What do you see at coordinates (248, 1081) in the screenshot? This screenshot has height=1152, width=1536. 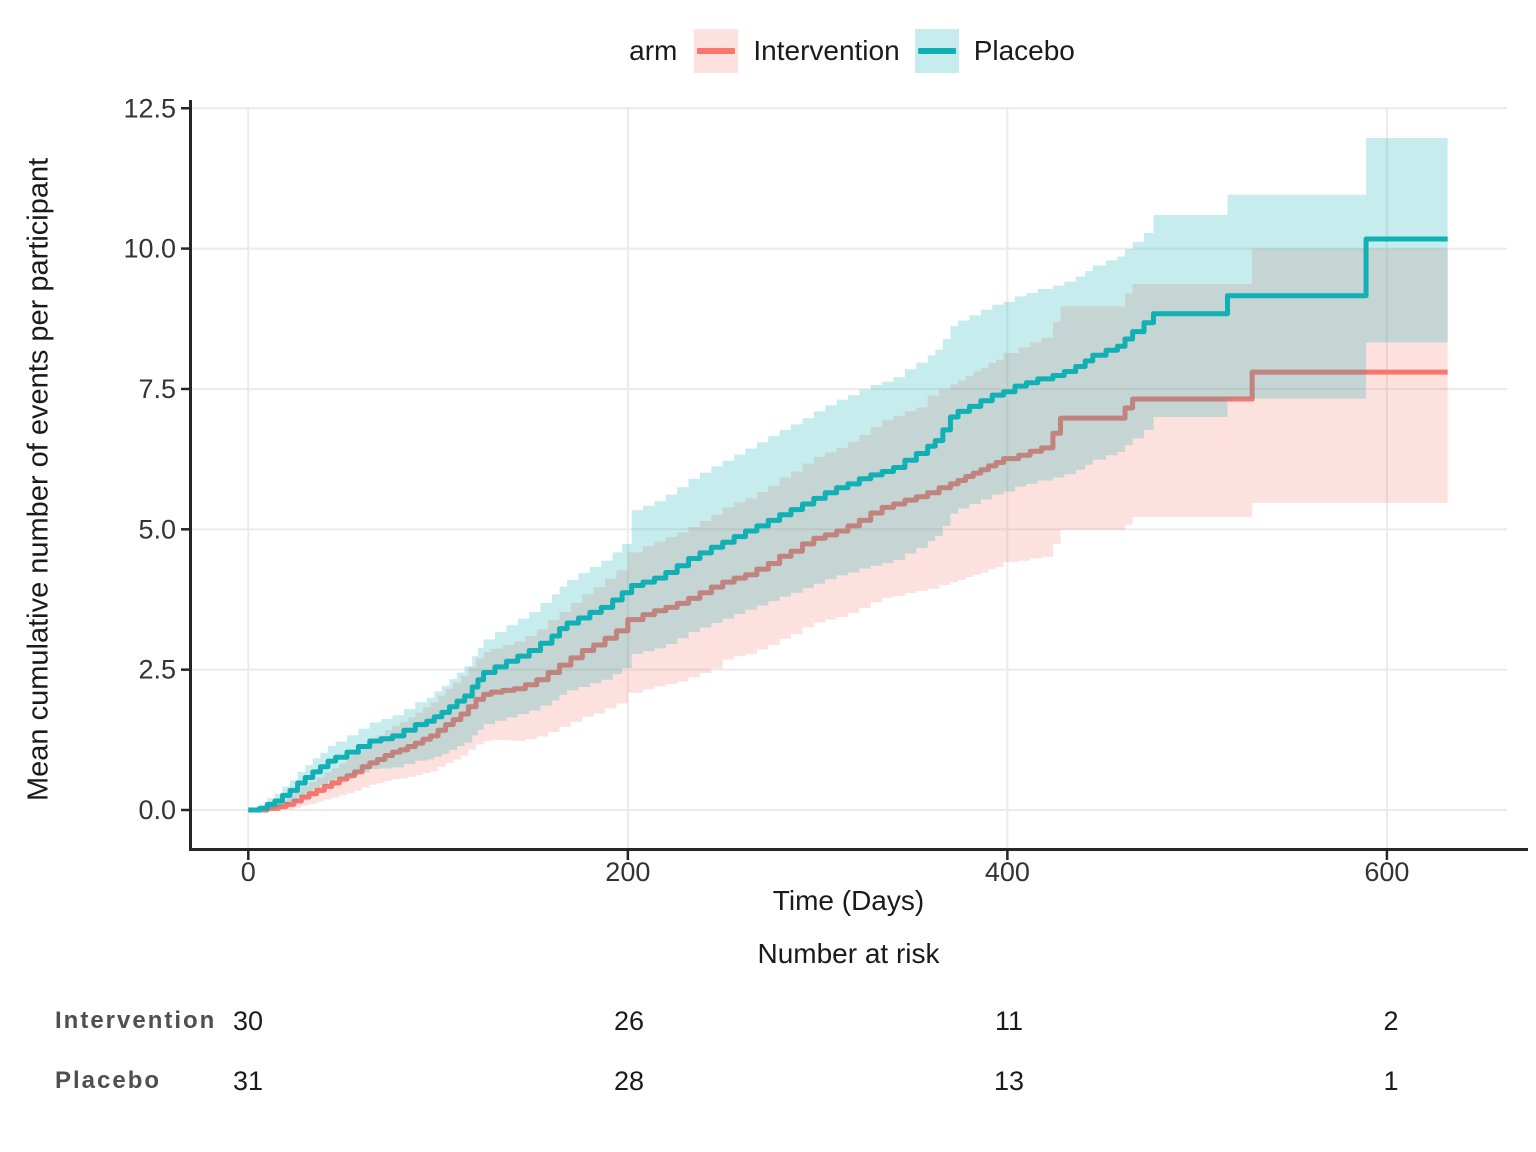 I see `risk-count: 31` at bounding box center [248, 1081].